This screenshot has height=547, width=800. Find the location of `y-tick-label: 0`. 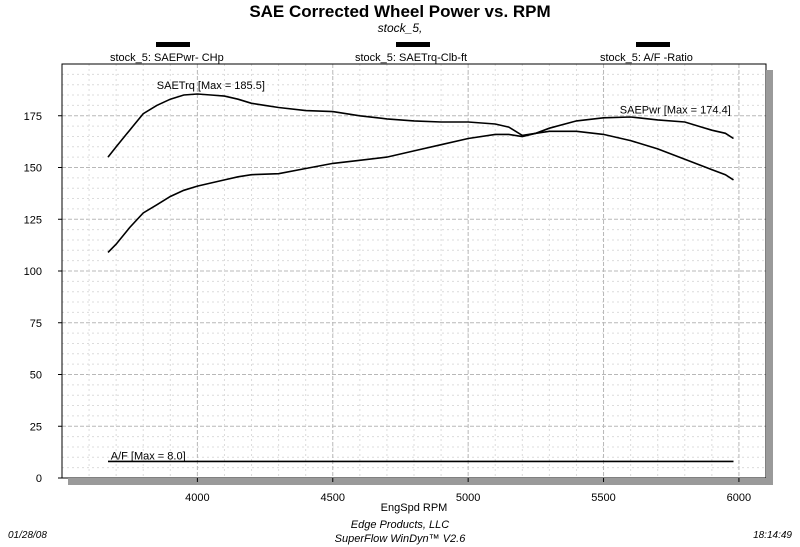

y-tick-label: 0 is located at coordinates (39, 479).